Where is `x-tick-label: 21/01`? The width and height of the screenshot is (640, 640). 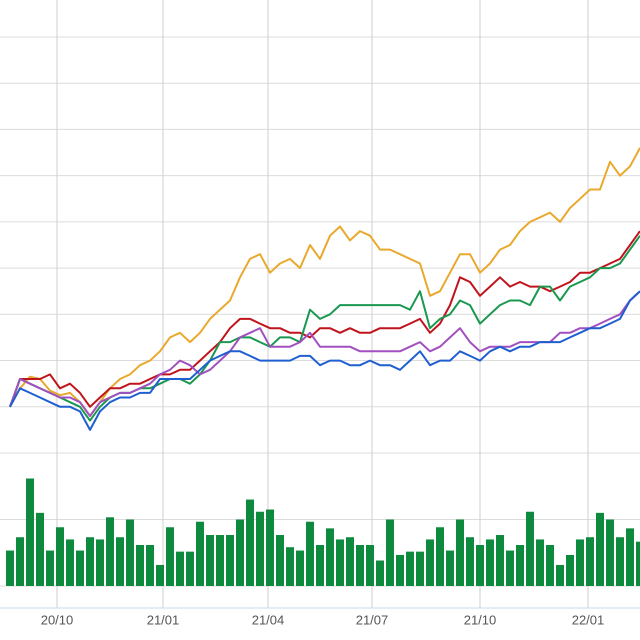 x-tick-label: 21/01 is located at coordinates (163, 619).